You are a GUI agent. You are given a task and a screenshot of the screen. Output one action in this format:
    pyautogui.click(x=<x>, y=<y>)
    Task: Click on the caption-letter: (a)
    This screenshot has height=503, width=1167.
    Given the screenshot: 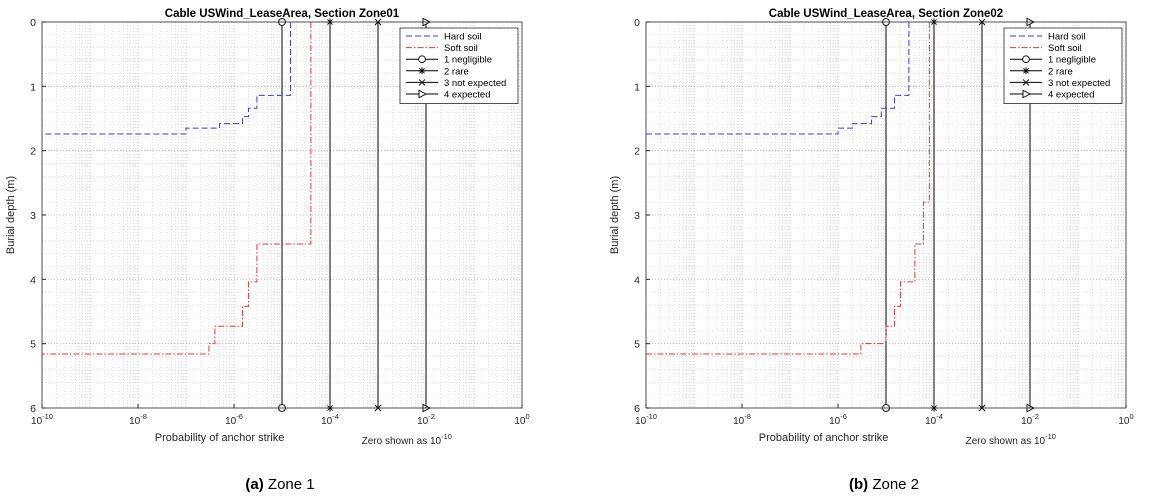 What is the action you would take?
    pyautogui.click(x=254, y=484)
    